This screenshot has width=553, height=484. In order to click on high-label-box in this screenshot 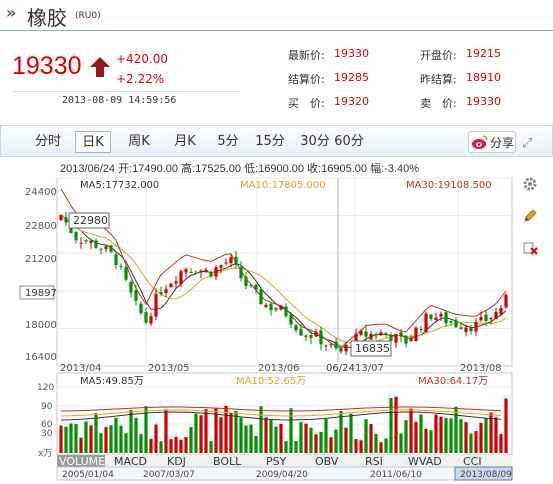, I will do `click(89, 220)`.